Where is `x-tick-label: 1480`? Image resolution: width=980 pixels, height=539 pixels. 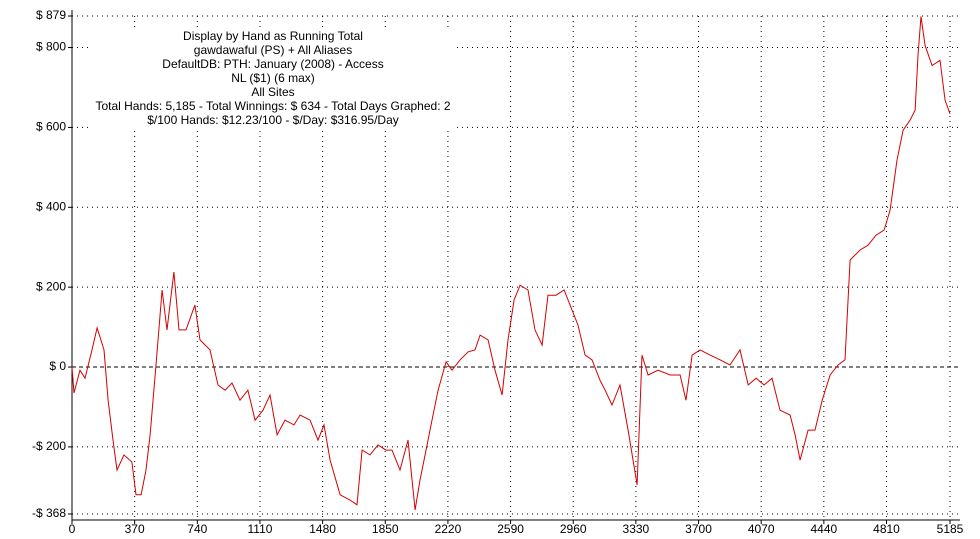 x-tick-label: 1480 is located at coordinates (322, 529).